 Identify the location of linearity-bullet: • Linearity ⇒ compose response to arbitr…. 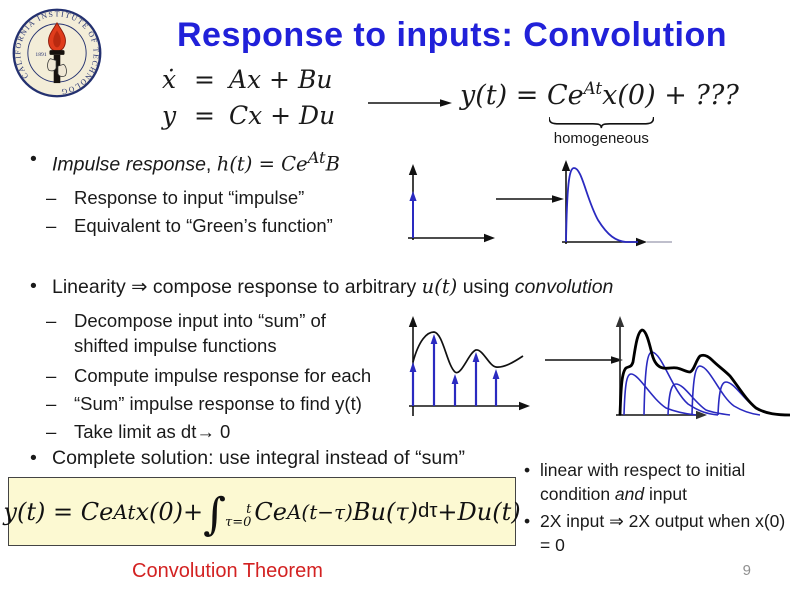
(350, 287).